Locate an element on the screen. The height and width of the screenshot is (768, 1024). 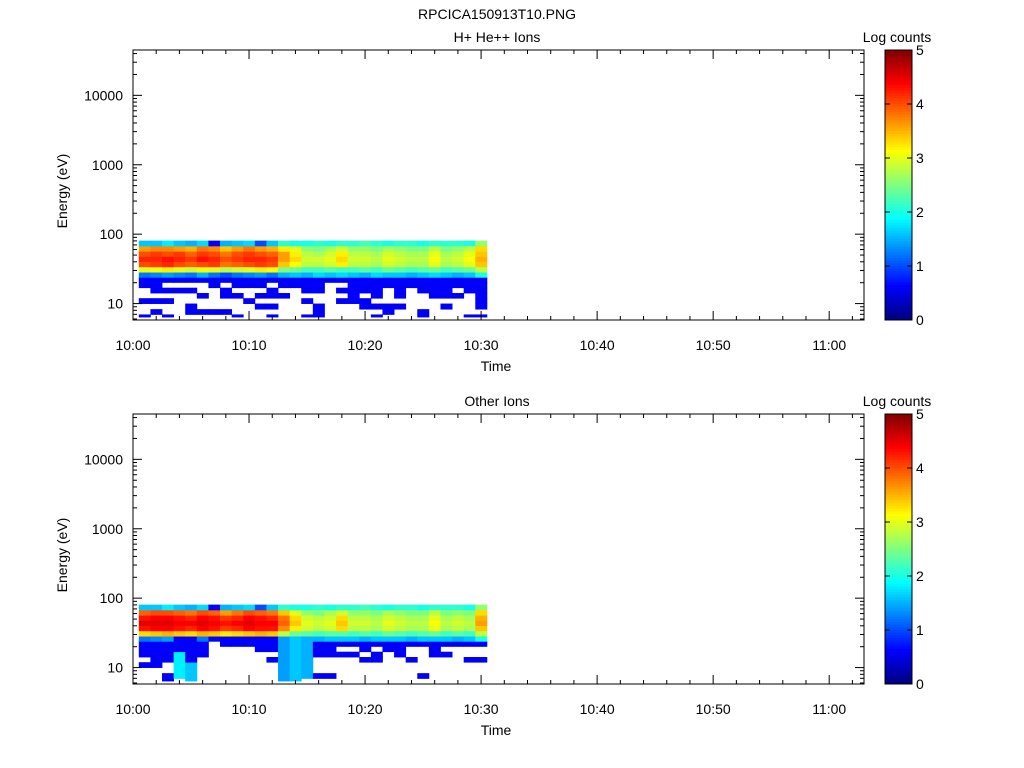
x-tick-label: 10:50 is located at coordinates (713, 345).